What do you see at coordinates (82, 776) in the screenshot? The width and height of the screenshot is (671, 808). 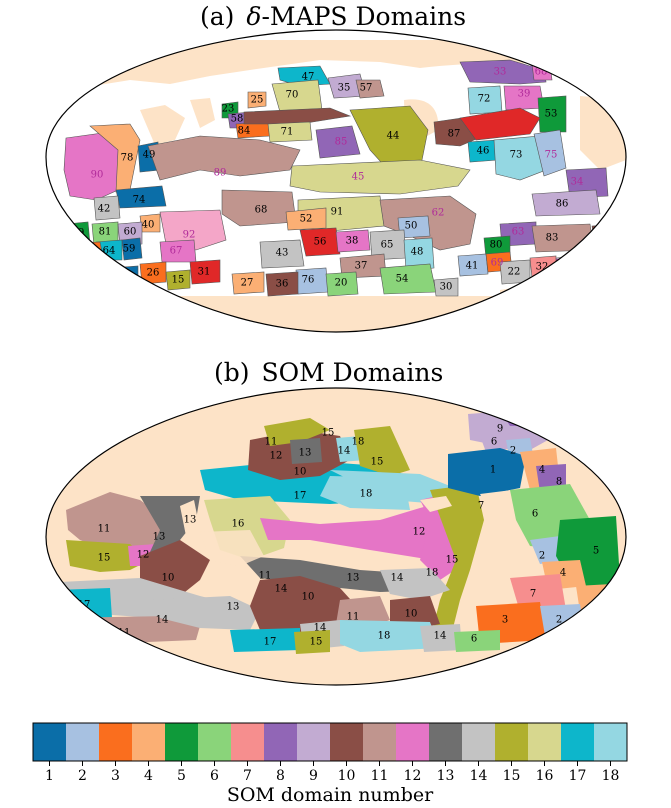 I see `colorbar-tick-label: 2` at bounding box center [82, 776].